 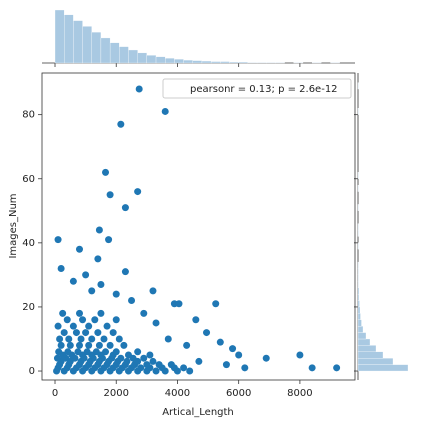 What do you see at coordinates (198, 412) in the screenshot?
I see `x-axis-label: Artical_Length` at bounding box center [198, 412].